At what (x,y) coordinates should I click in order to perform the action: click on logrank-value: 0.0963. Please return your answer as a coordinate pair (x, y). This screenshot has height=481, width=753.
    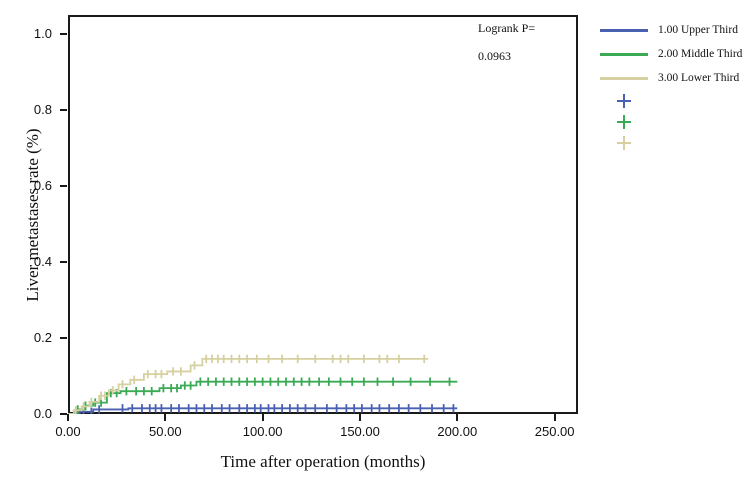
    Looking at the image, I should click on (494, 56).